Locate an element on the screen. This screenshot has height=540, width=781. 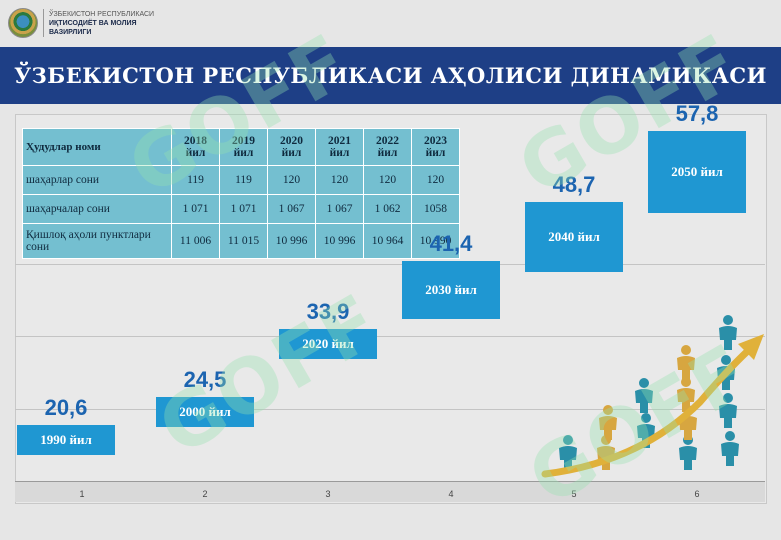
x-tick-label: 4 is located at coordinates (451, 494).